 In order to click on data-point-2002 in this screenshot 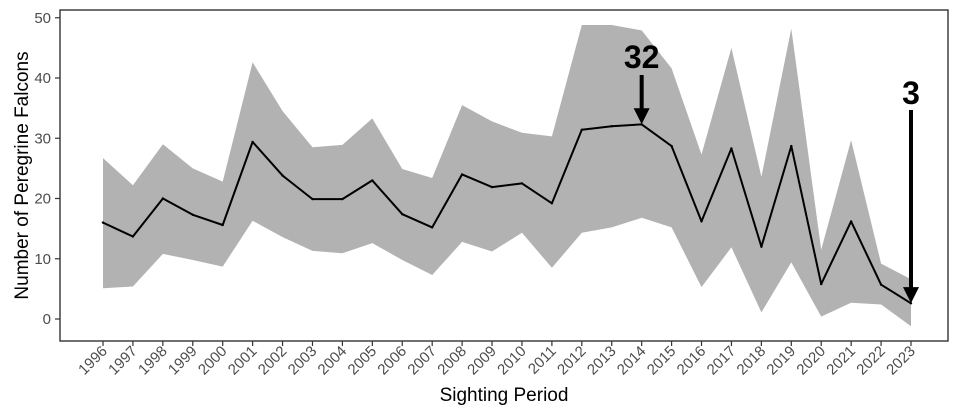, I will do `click(282, 175)`.